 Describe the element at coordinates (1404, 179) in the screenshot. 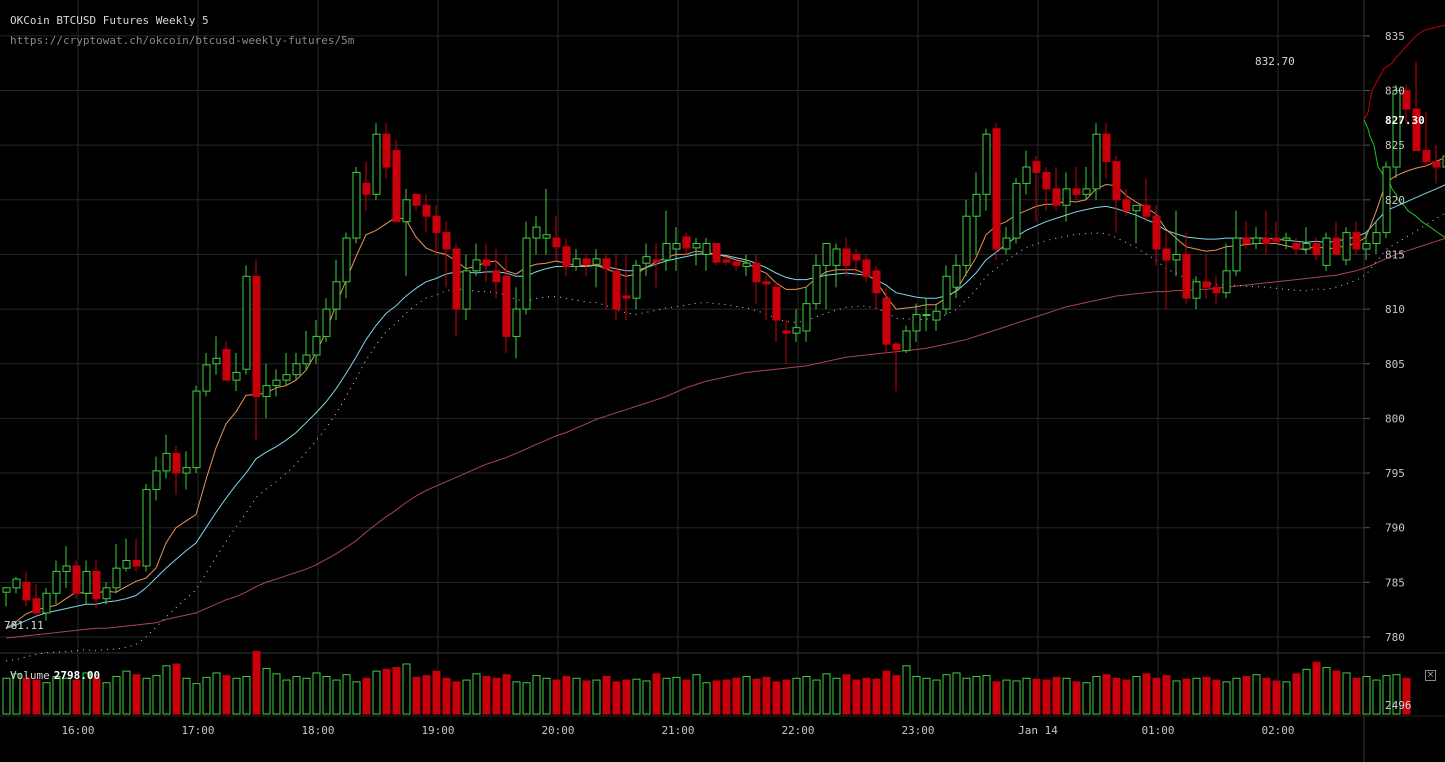

I see `depth-bid-line` at that location.